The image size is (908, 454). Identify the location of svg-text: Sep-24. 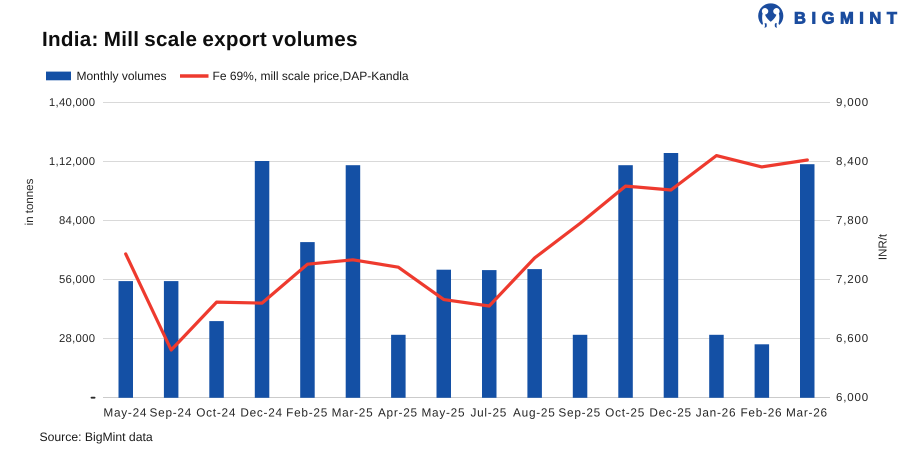
(171, 413).